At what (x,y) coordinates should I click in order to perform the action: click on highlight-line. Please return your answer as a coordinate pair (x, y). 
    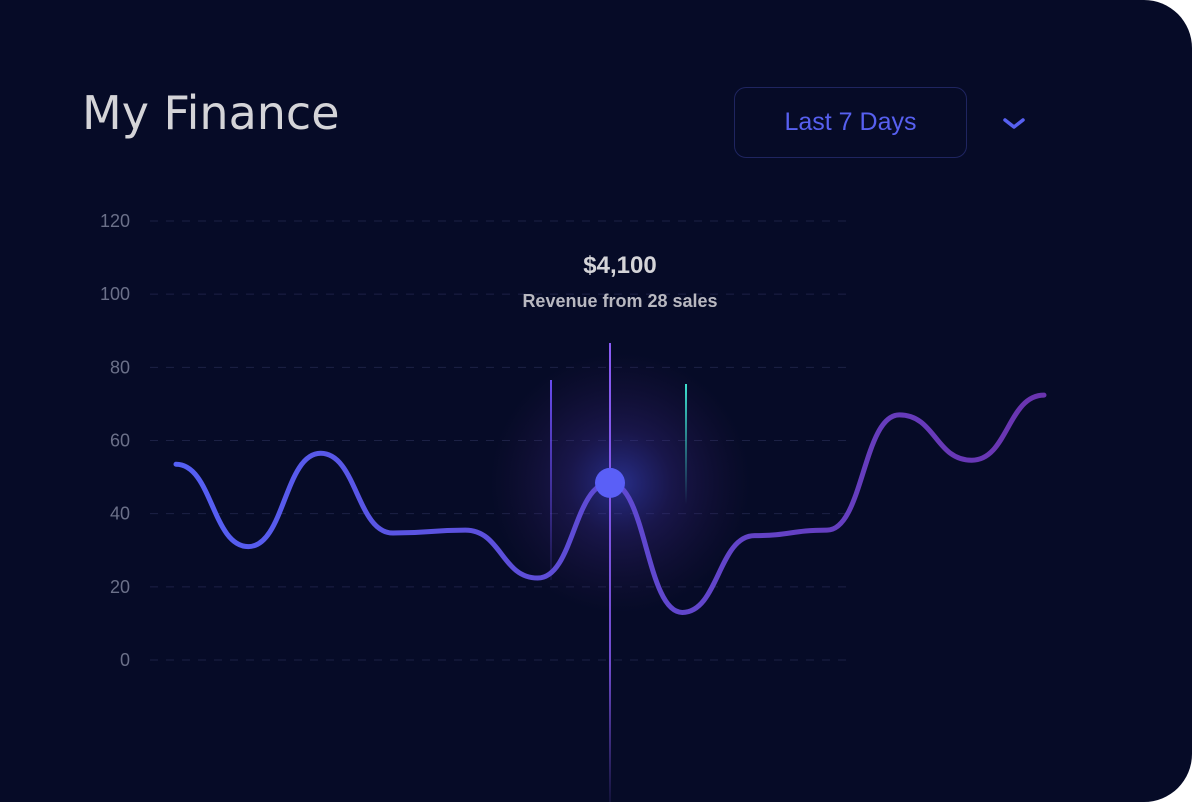
    Looking at the image, I should click on (610, 572).